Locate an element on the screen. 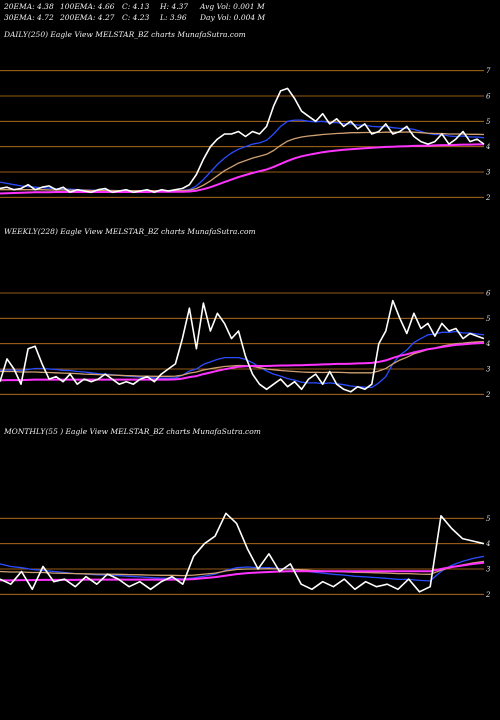  stat-open: C: 4.23 is located at coordinates (136, 17).